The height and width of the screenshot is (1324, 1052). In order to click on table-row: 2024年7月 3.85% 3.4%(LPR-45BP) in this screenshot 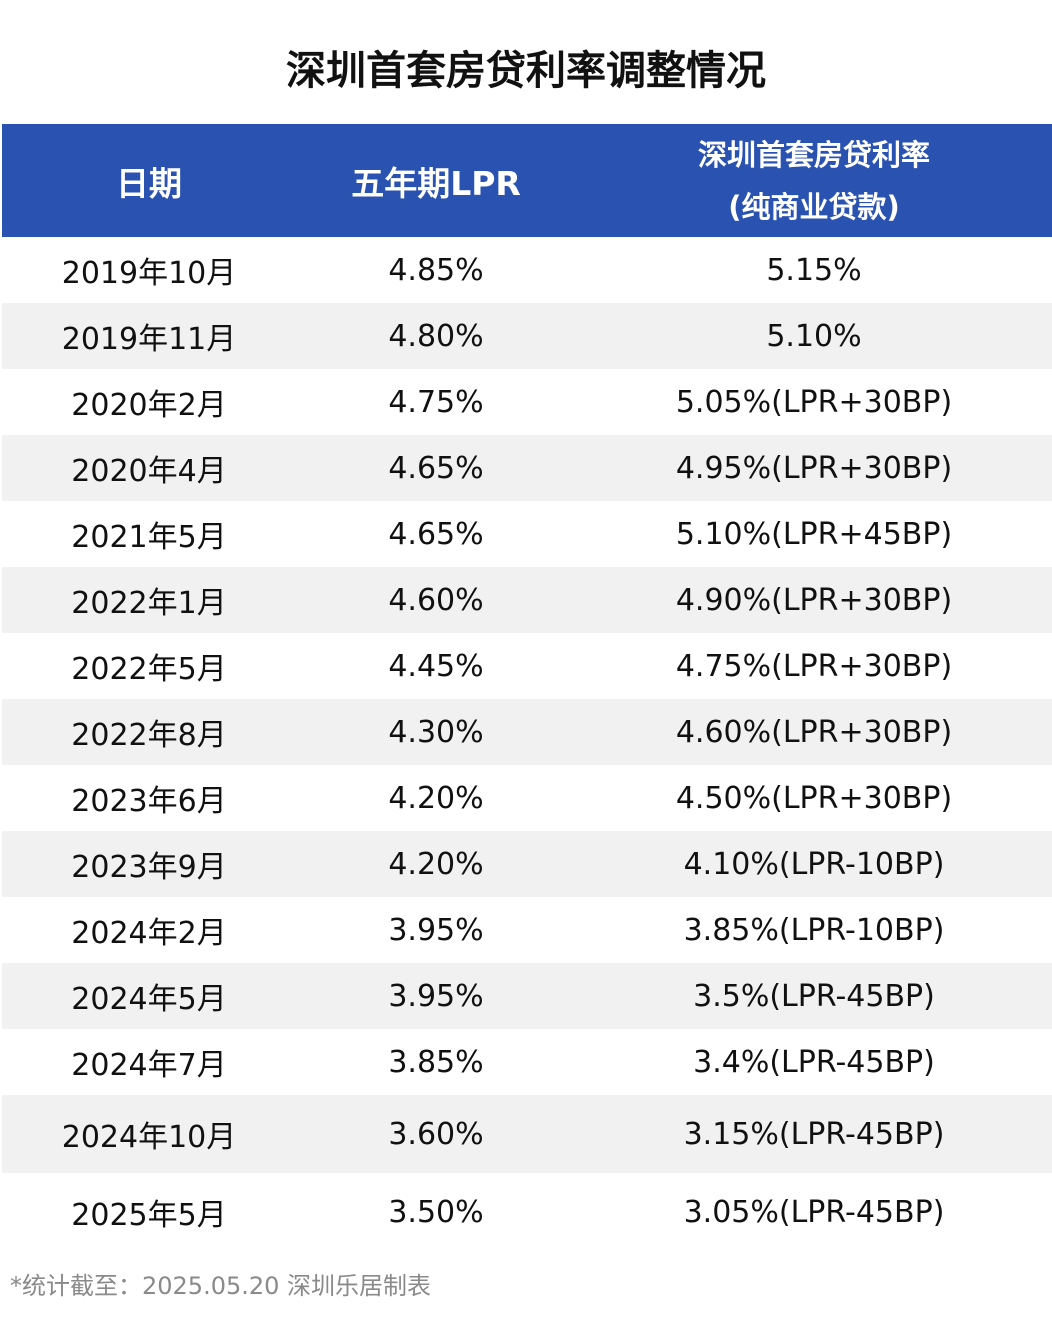, I will do `click(527, 1062)`.